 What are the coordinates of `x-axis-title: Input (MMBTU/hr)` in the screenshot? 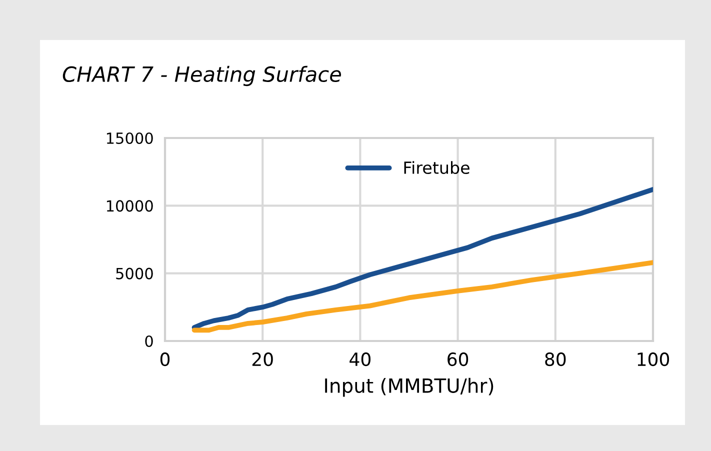 It's located at (409, 387).